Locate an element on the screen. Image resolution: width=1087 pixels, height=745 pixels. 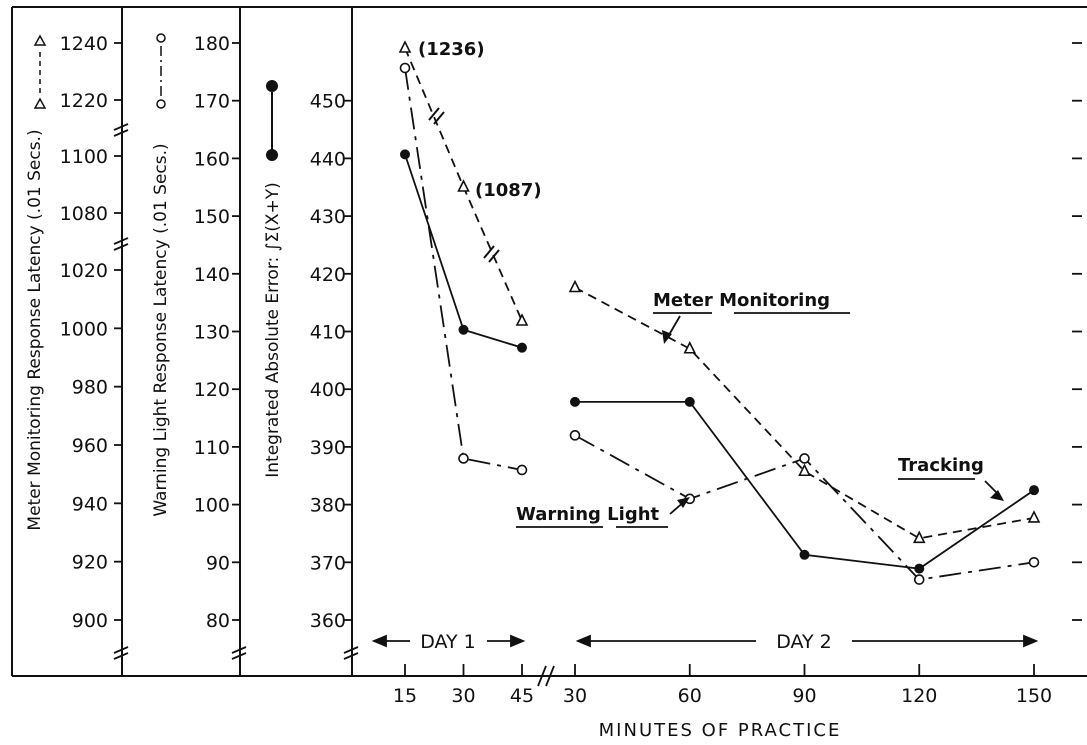
x-tick-label: 60 is located at coordinates (690, 696).